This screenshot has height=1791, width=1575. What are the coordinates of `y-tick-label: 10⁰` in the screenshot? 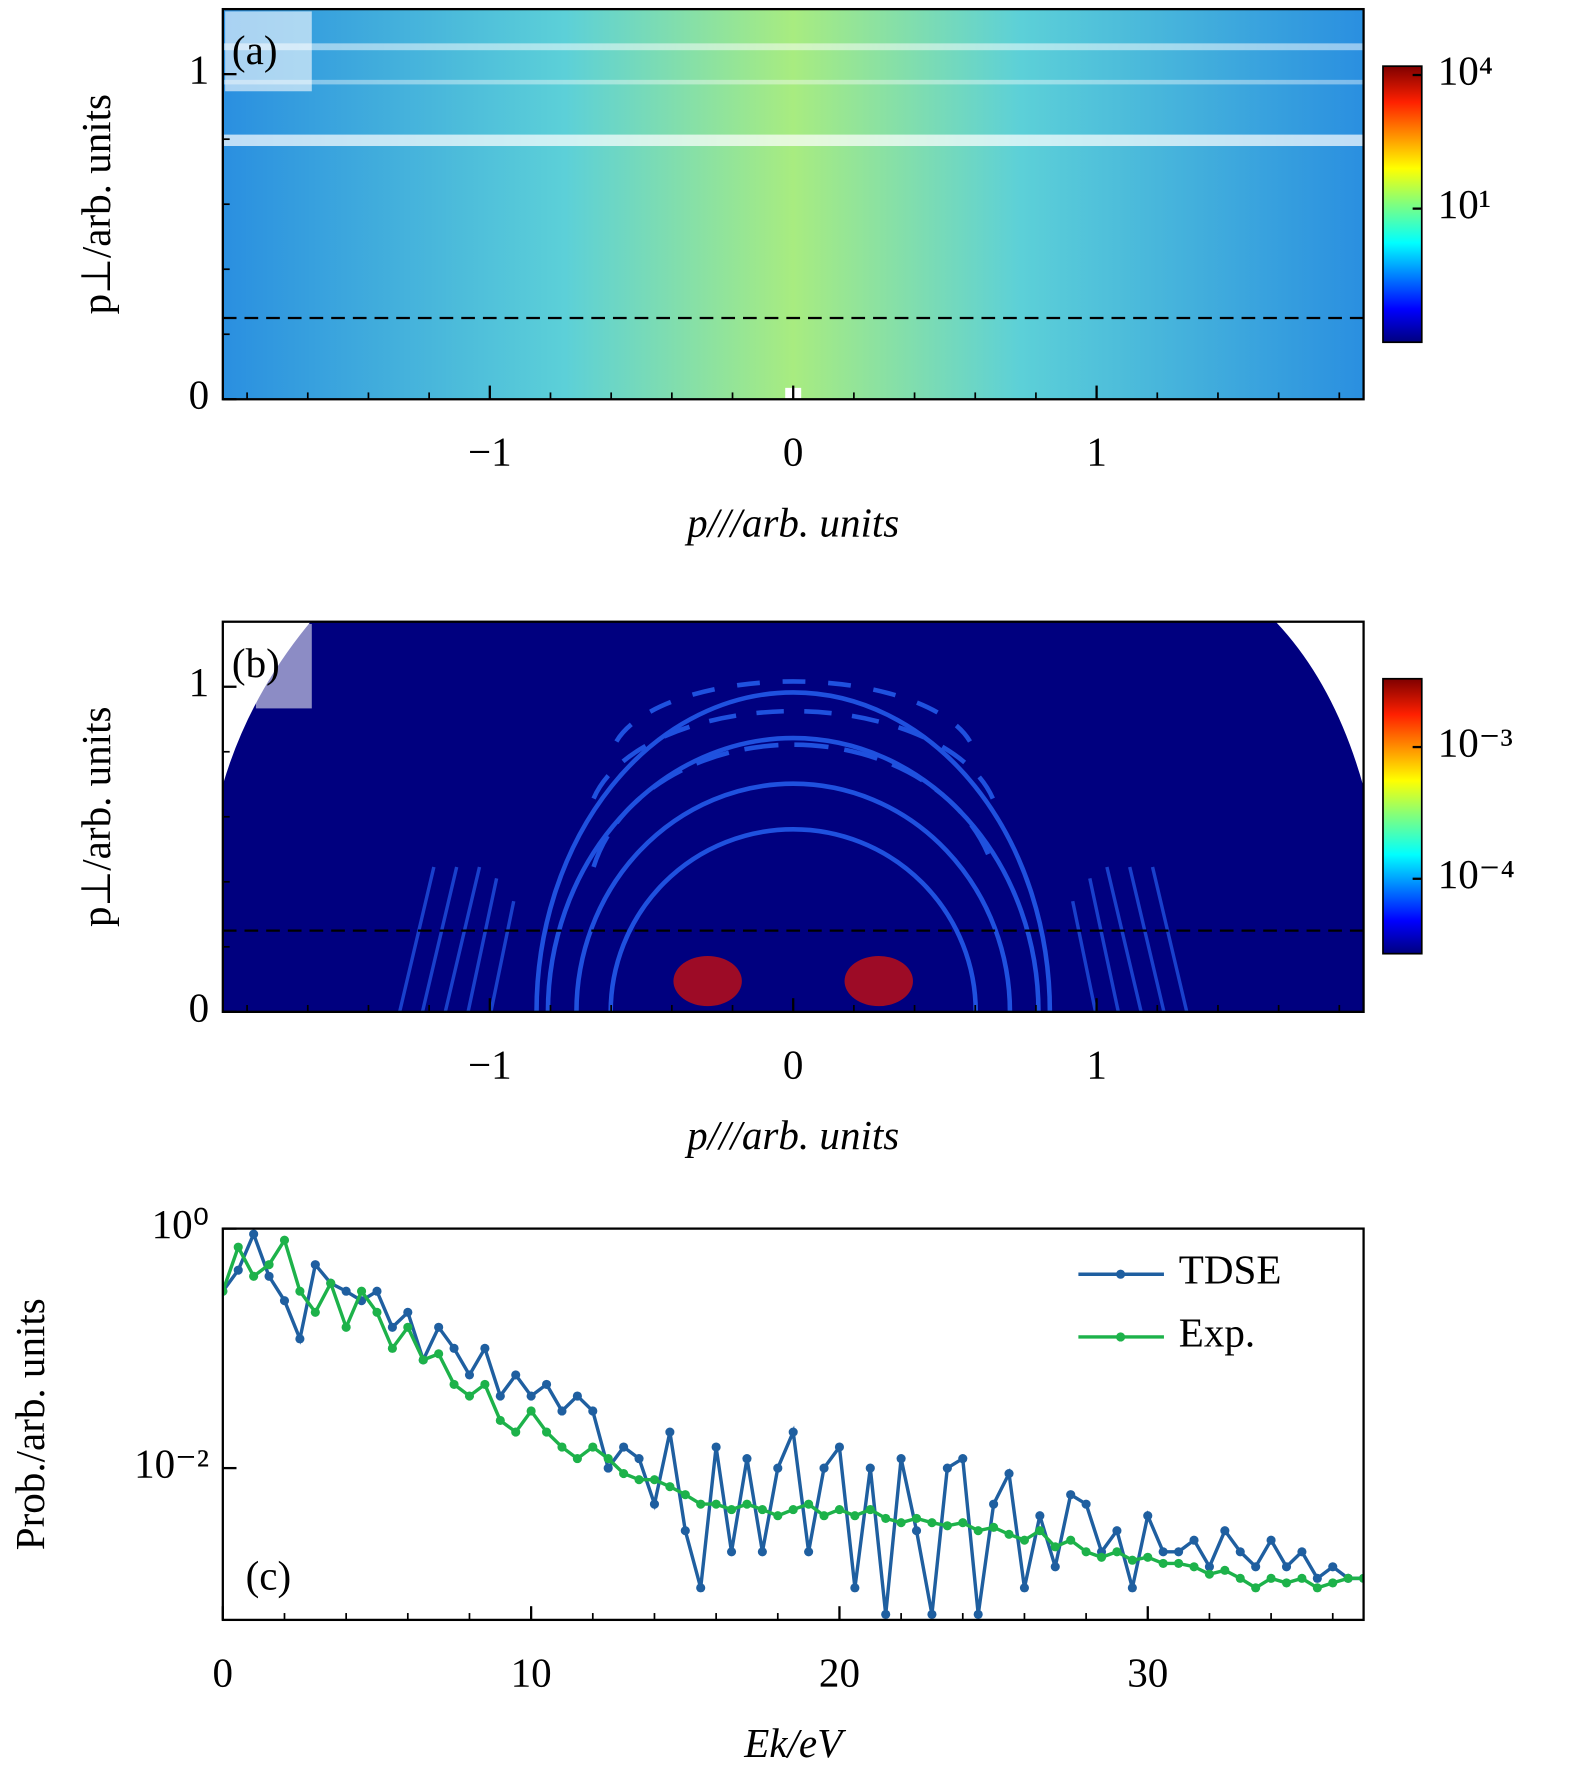 It's located at (181, 1224).